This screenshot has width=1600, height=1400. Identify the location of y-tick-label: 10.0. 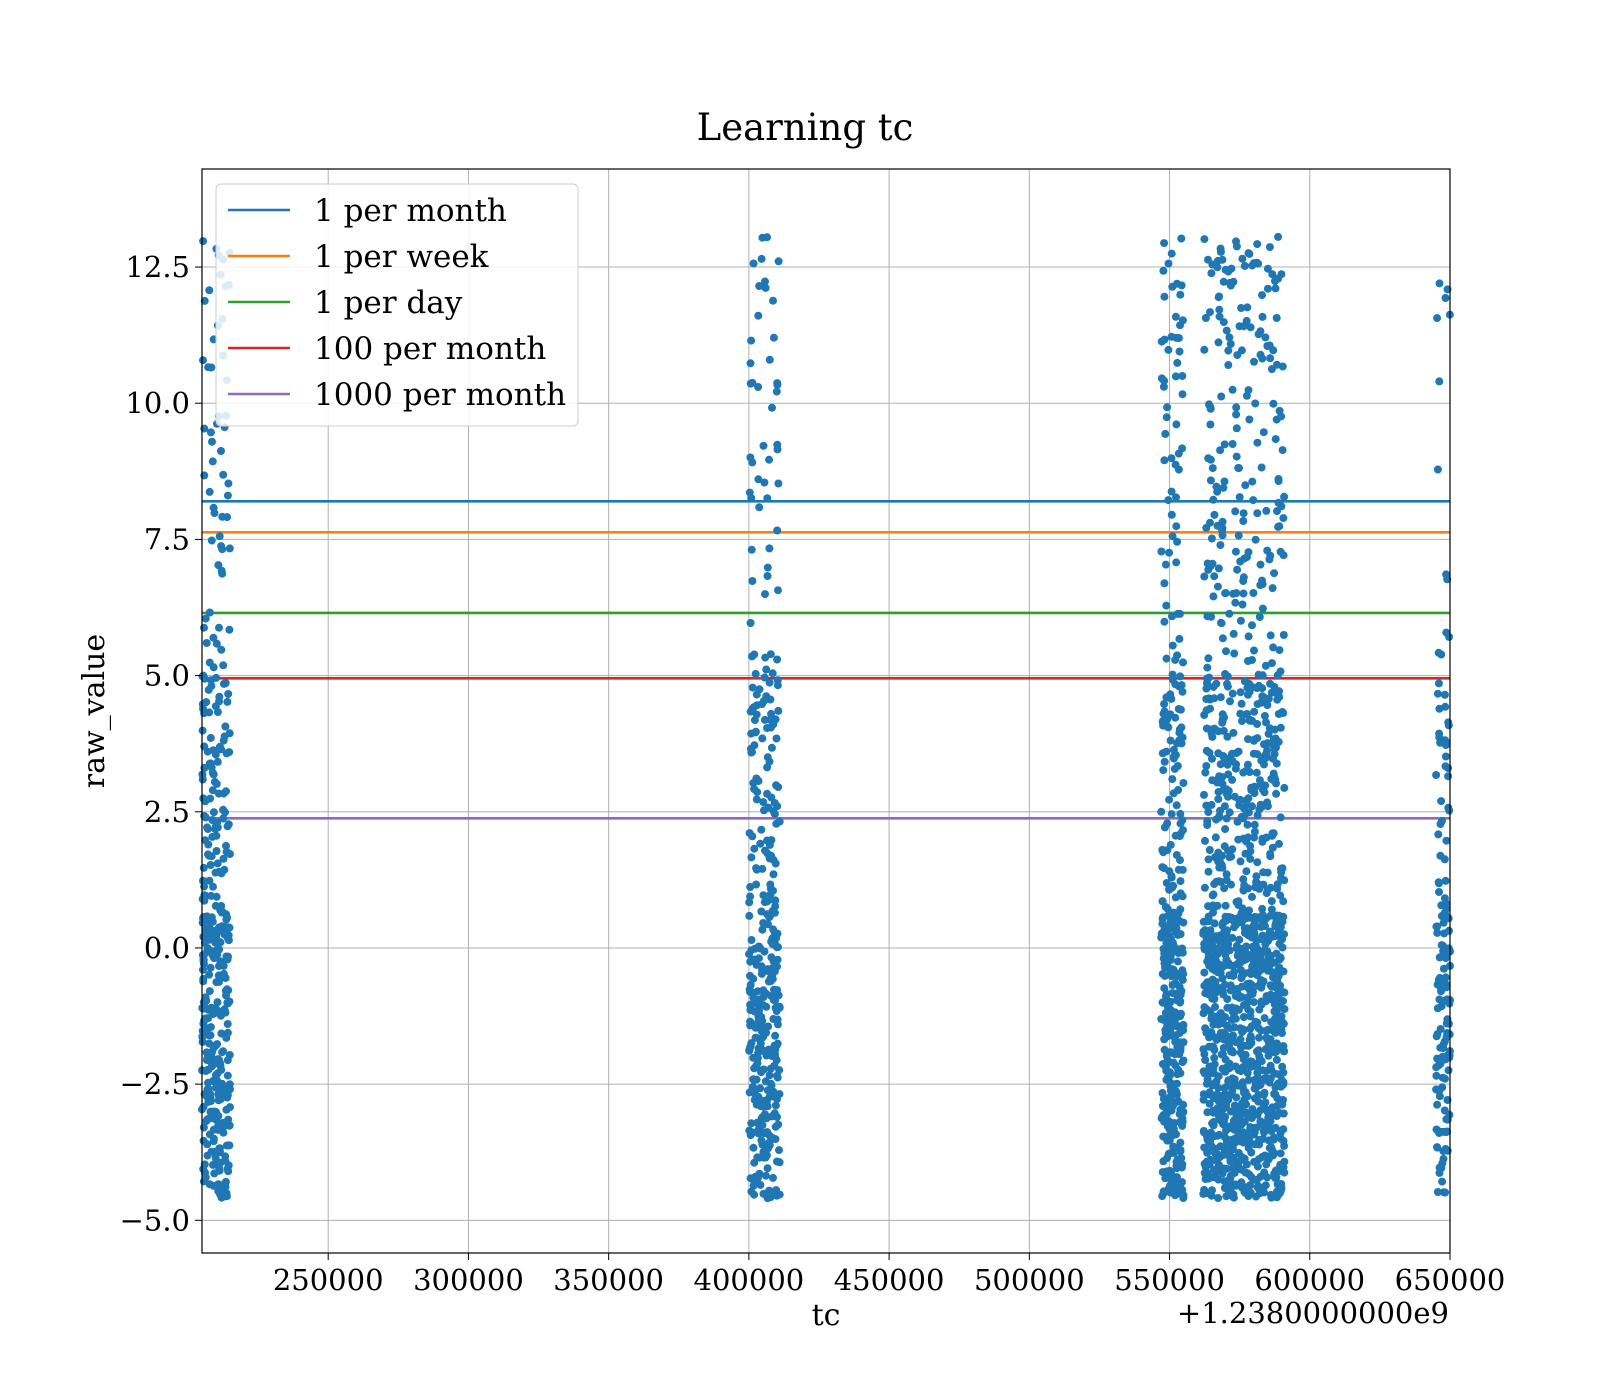
(157, 403).